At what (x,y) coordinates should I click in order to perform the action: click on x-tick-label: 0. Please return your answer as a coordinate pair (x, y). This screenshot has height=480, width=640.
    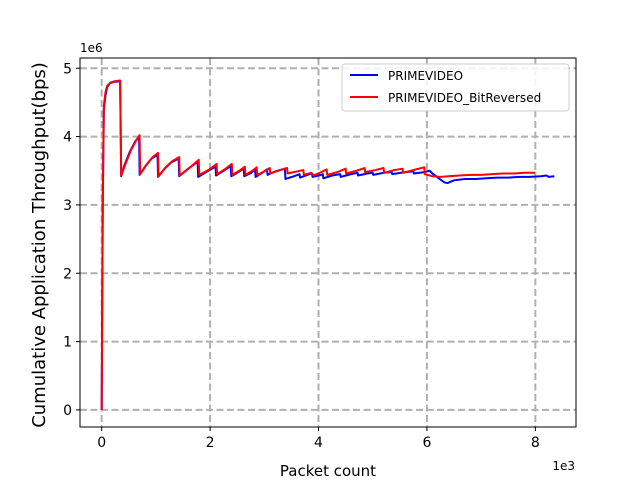
    Looking at the image, I should click on (101, 443).